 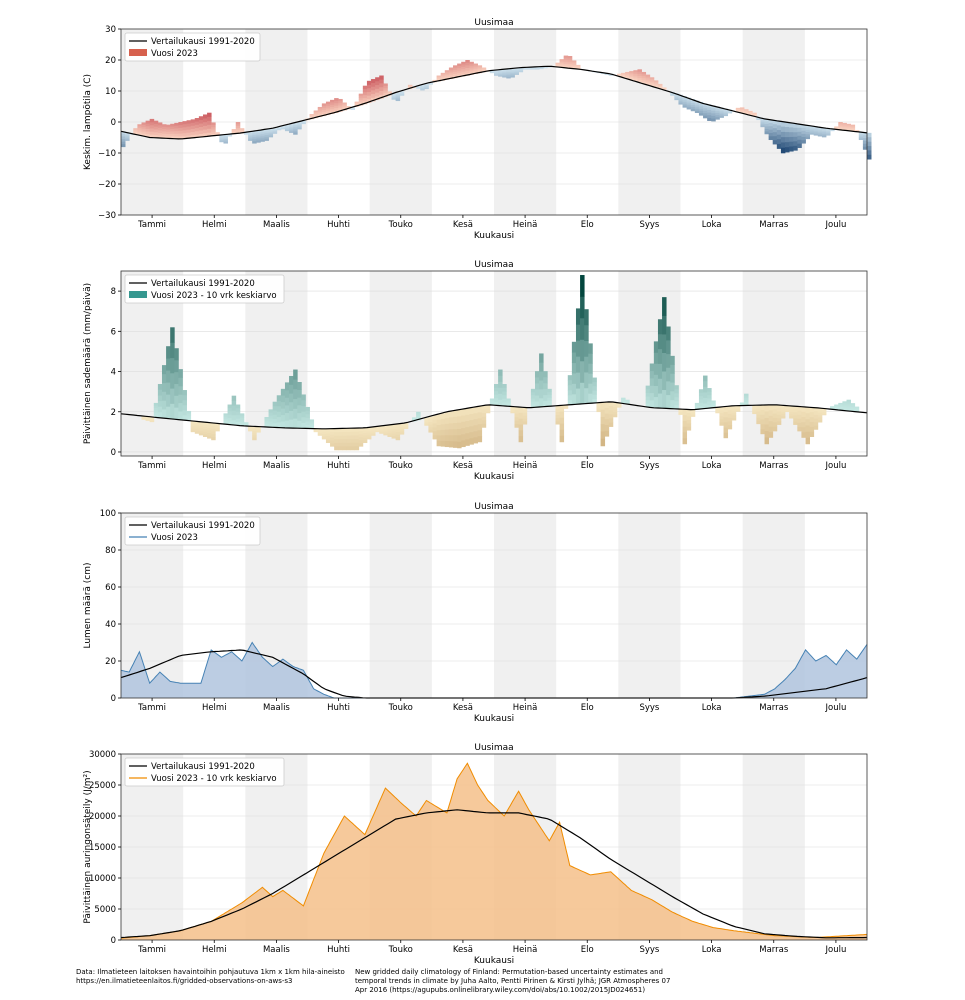 What do you see at coordinates (88, 846) in the screenshot?
I see `y-axis-label: Päivittäinen auringonsäteily (J/m²)` at bounding box center [88, 846].